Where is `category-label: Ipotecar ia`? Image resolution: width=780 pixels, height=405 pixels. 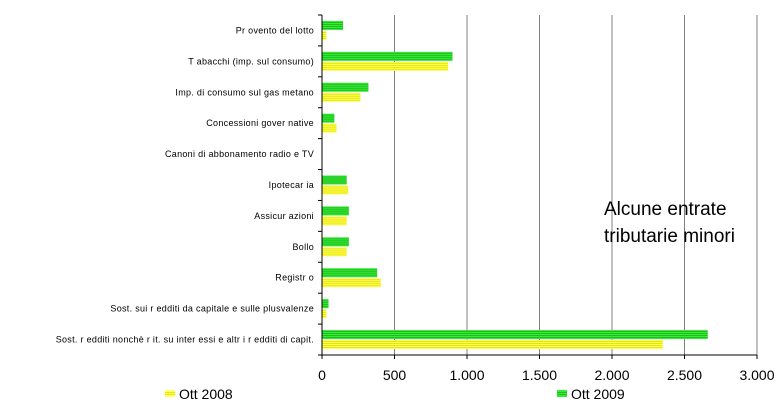
category-label: Ipotecar ia is located at coordinates (291, 185).